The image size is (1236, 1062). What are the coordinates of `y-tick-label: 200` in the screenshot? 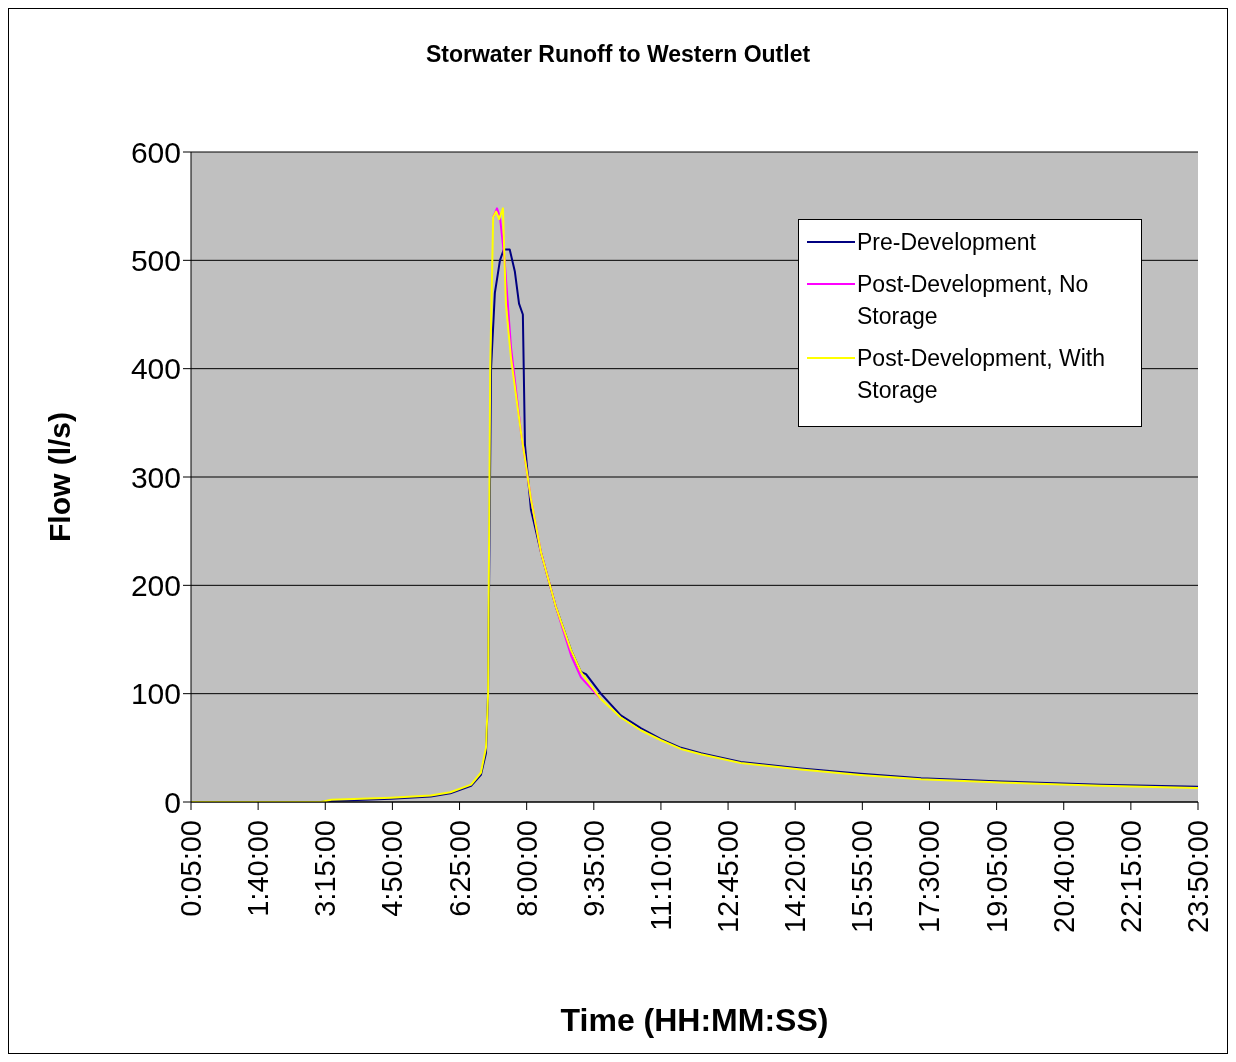 It's located at (155, 585).